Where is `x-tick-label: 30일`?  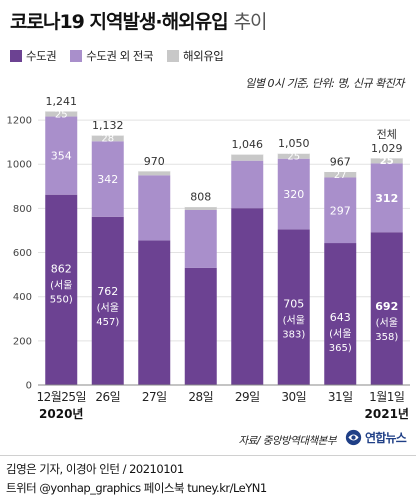 x-tick-label: 30일 is located at coordinates (293, 397).